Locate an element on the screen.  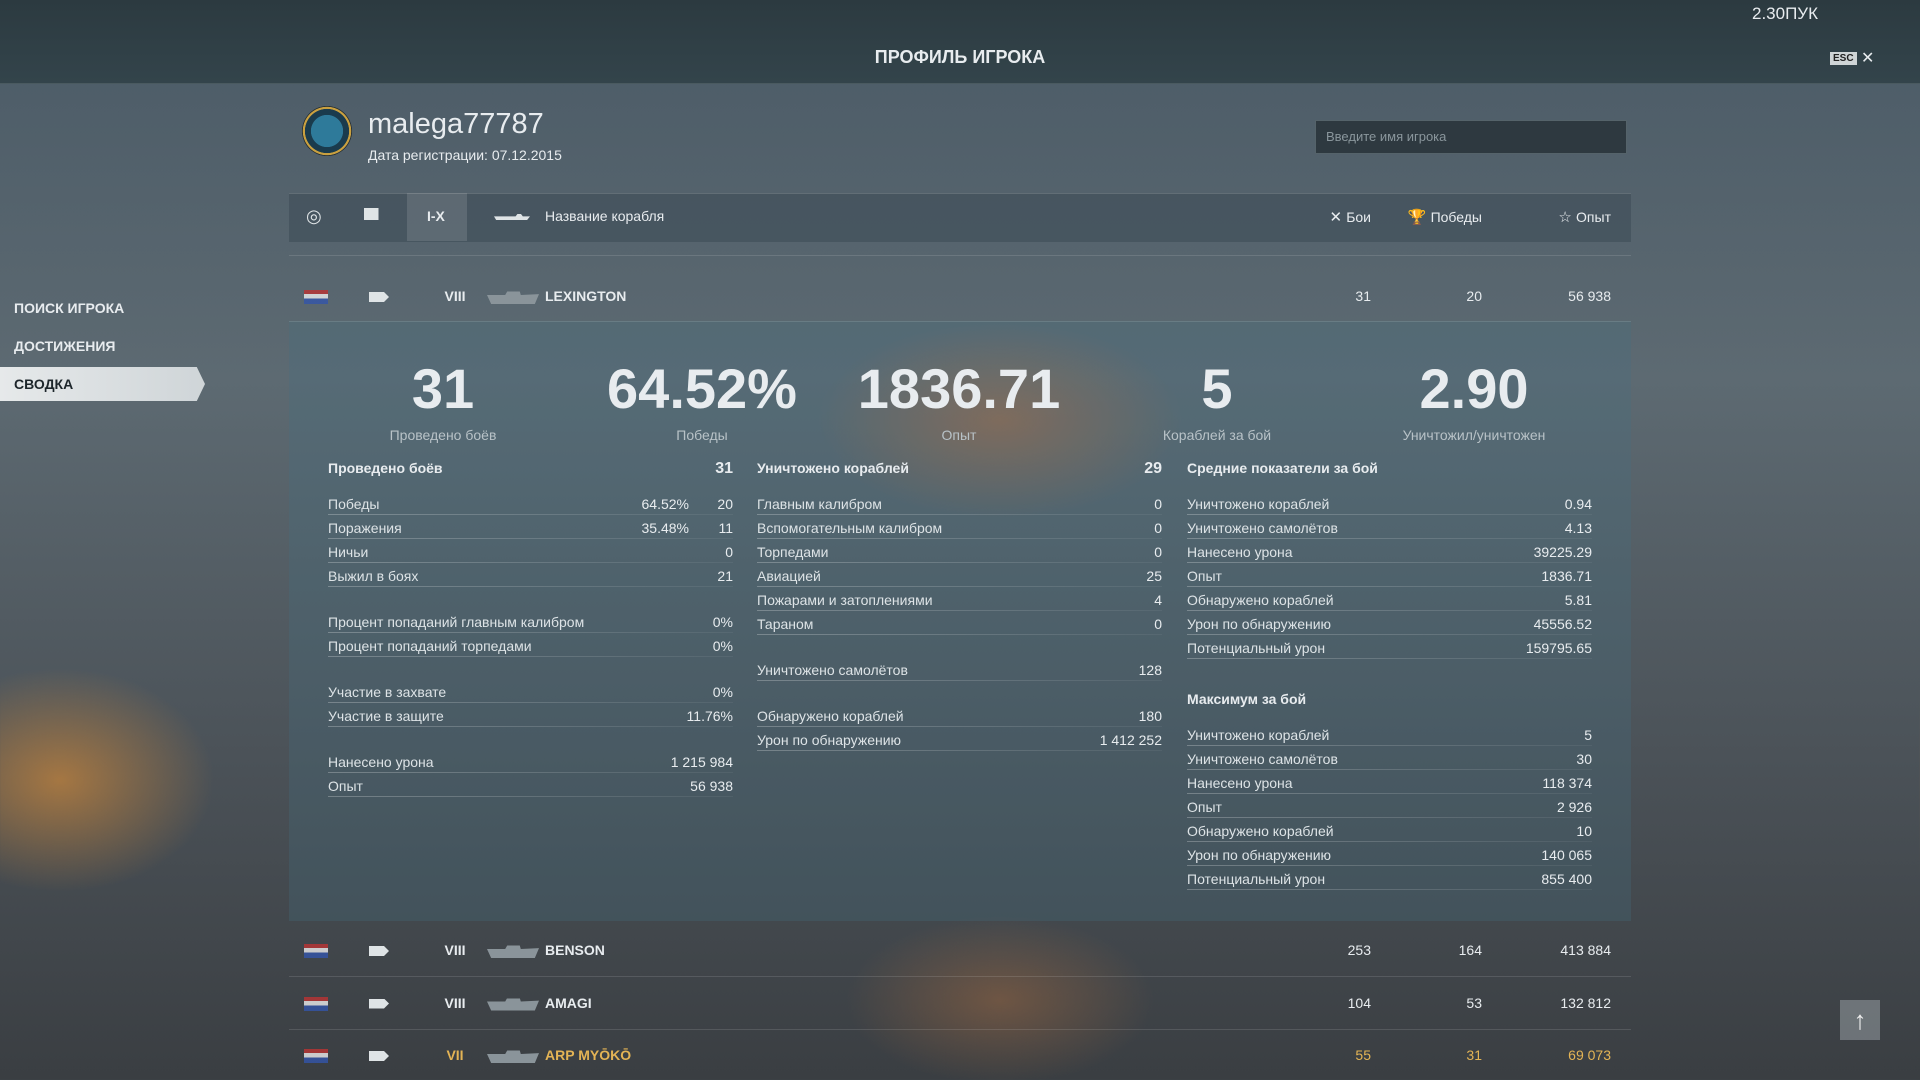
nav-item: ПОИСК ИГРОКА is located at coordinates (69, 308).